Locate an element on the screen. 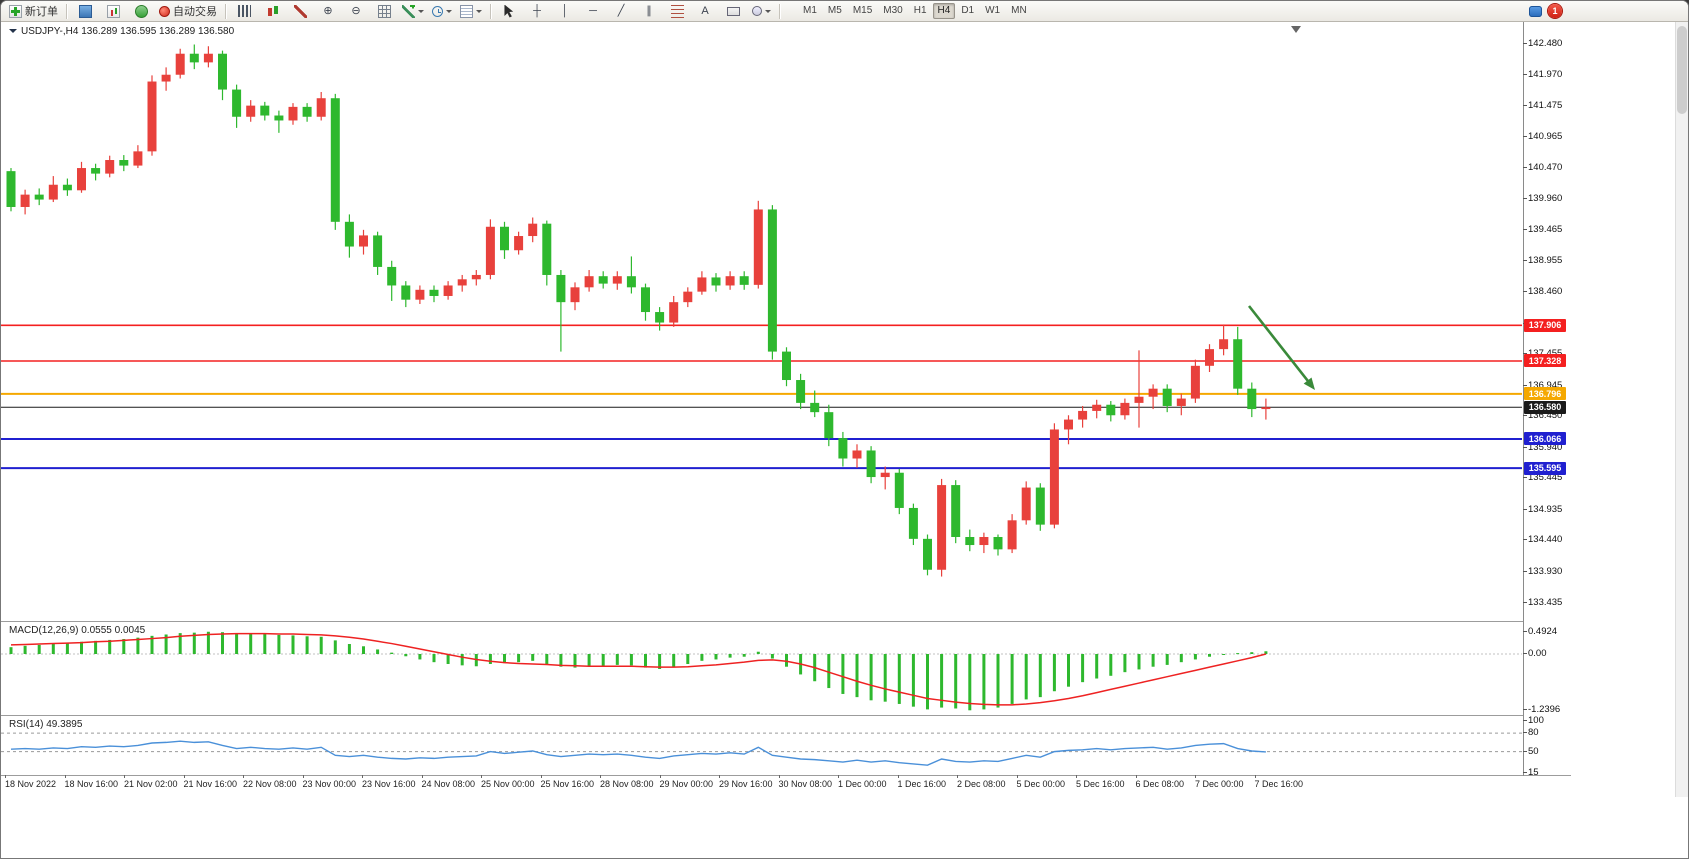  candle-chart-icon is located at coordinates (272, 11).